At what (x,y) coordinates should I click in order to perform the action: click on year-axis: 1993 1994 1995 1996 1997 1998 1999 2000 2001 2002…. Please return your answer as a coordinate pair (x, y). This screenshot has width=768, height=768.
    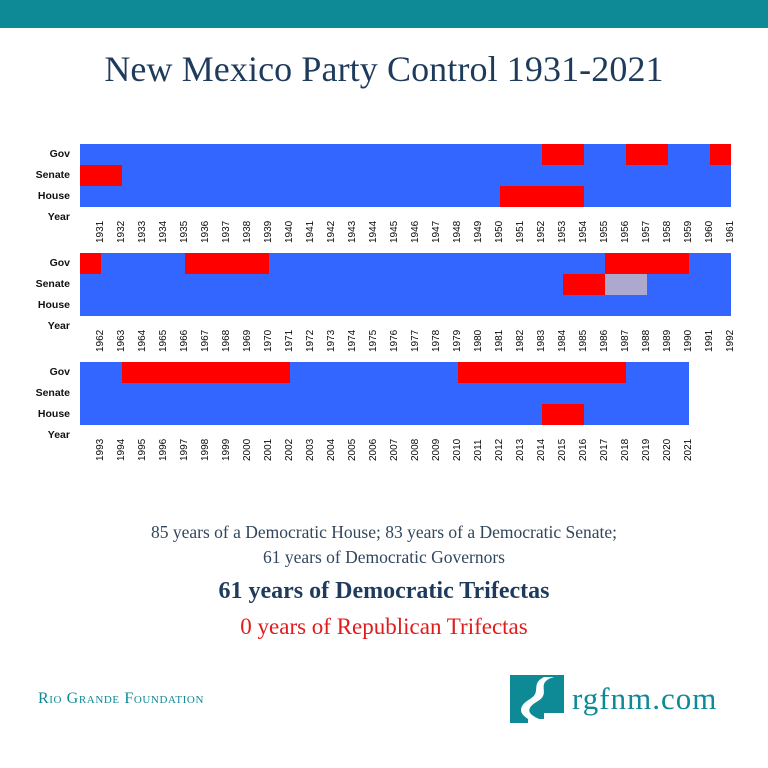
    Looking at the image, I should click on (387, 446).